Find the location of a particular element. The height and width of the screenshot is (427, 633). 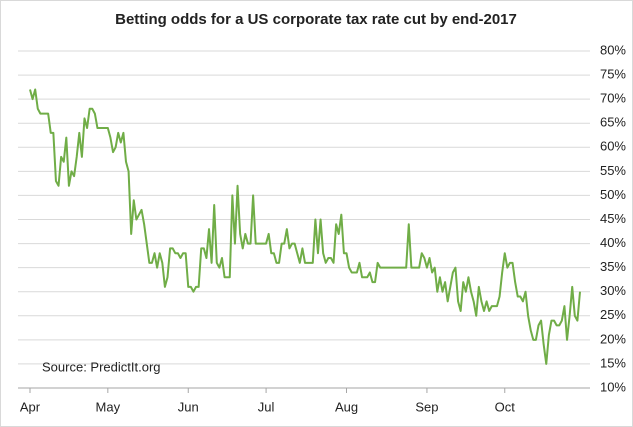

y-tick-label: 35% is located at coordinates (613, 266).